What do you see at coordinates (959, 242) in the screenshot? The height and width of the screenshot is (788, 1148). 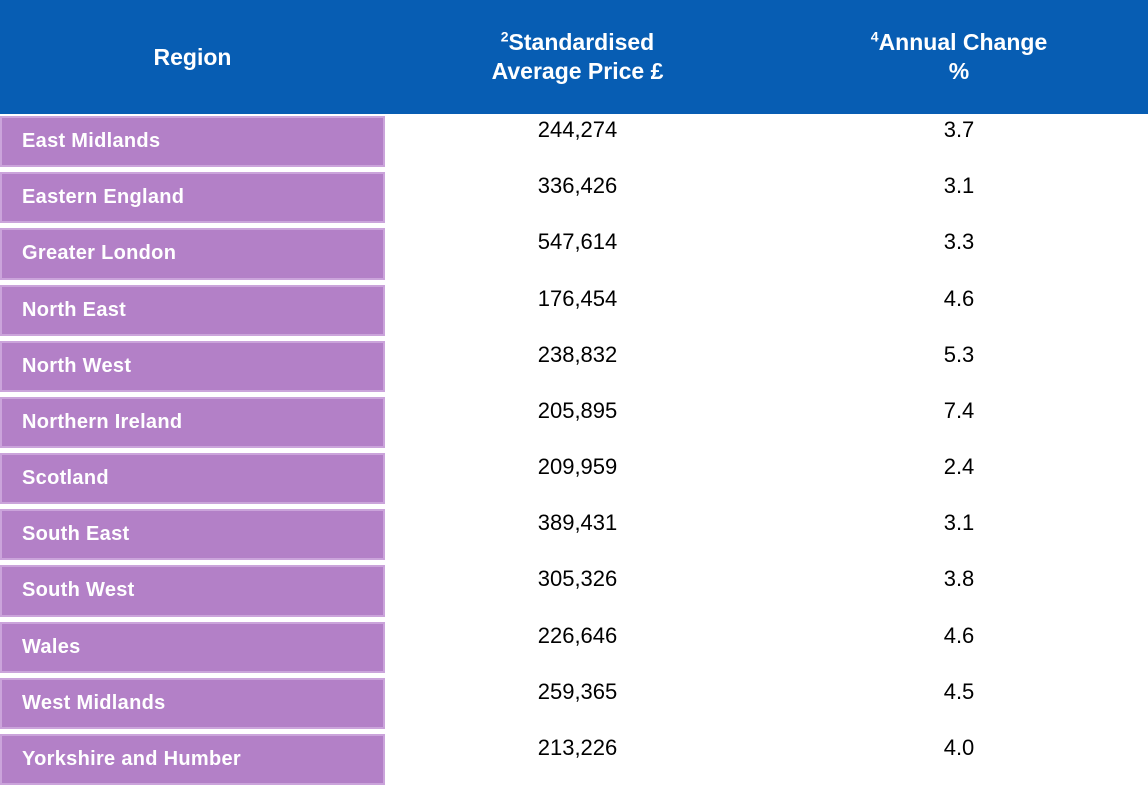 I see `change-cell: 3.3` at bounding box center [959, 242].